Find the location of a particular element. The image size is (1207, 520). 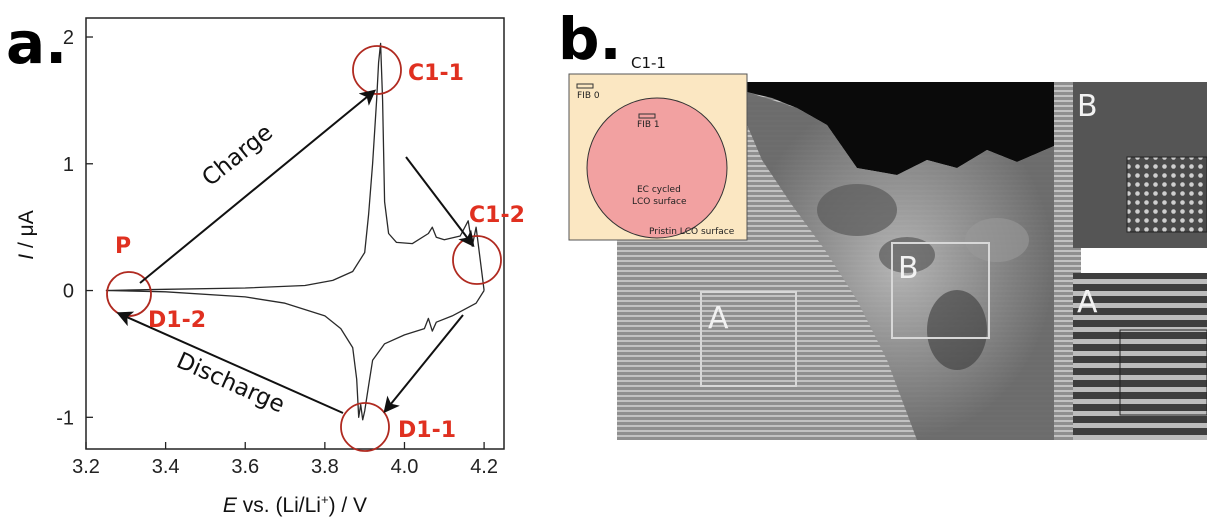

y-axis-label: I / μA is located at coordinates (26, 234).